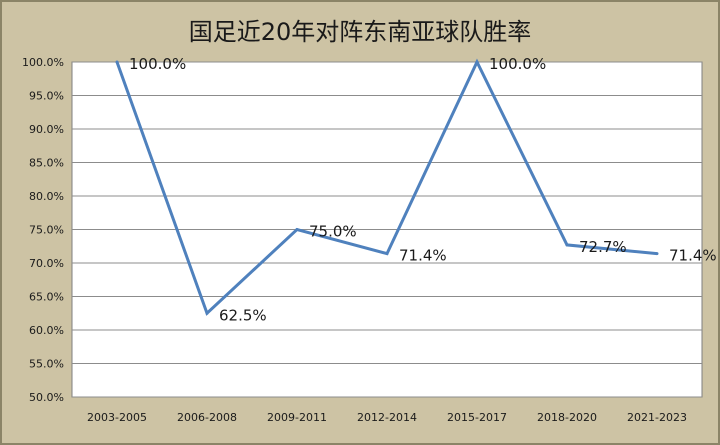 This screenshot has width=720, height=445. Describe the element at coordinates (333, 232) in the screenshot. I see `data-label: 75.0%` at that location.